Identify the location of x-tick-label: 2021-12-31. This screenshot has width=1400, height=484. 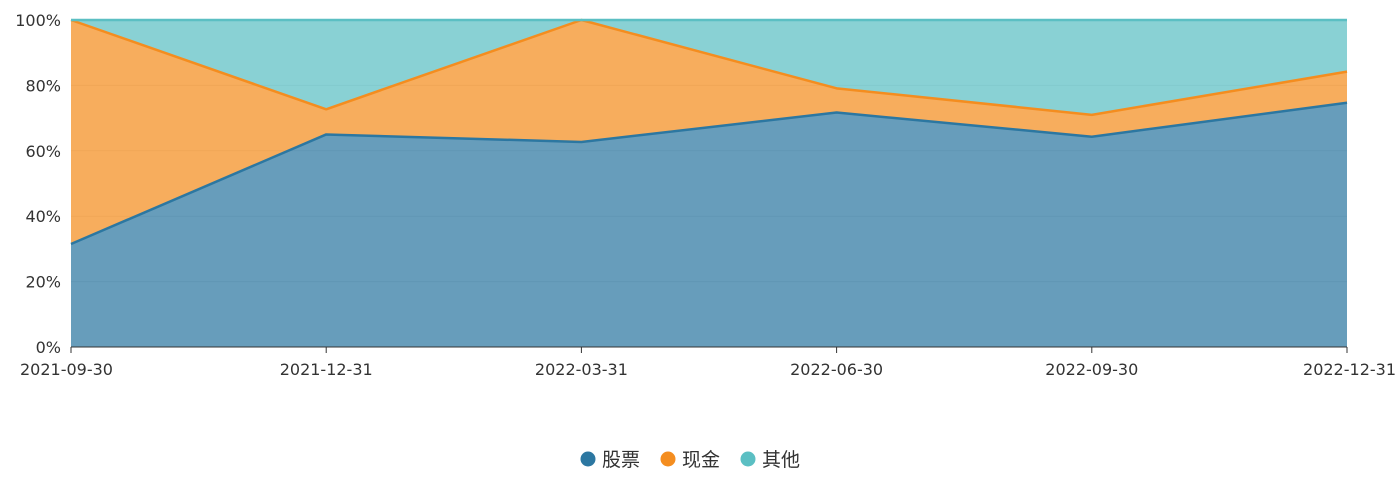
(326, 369).